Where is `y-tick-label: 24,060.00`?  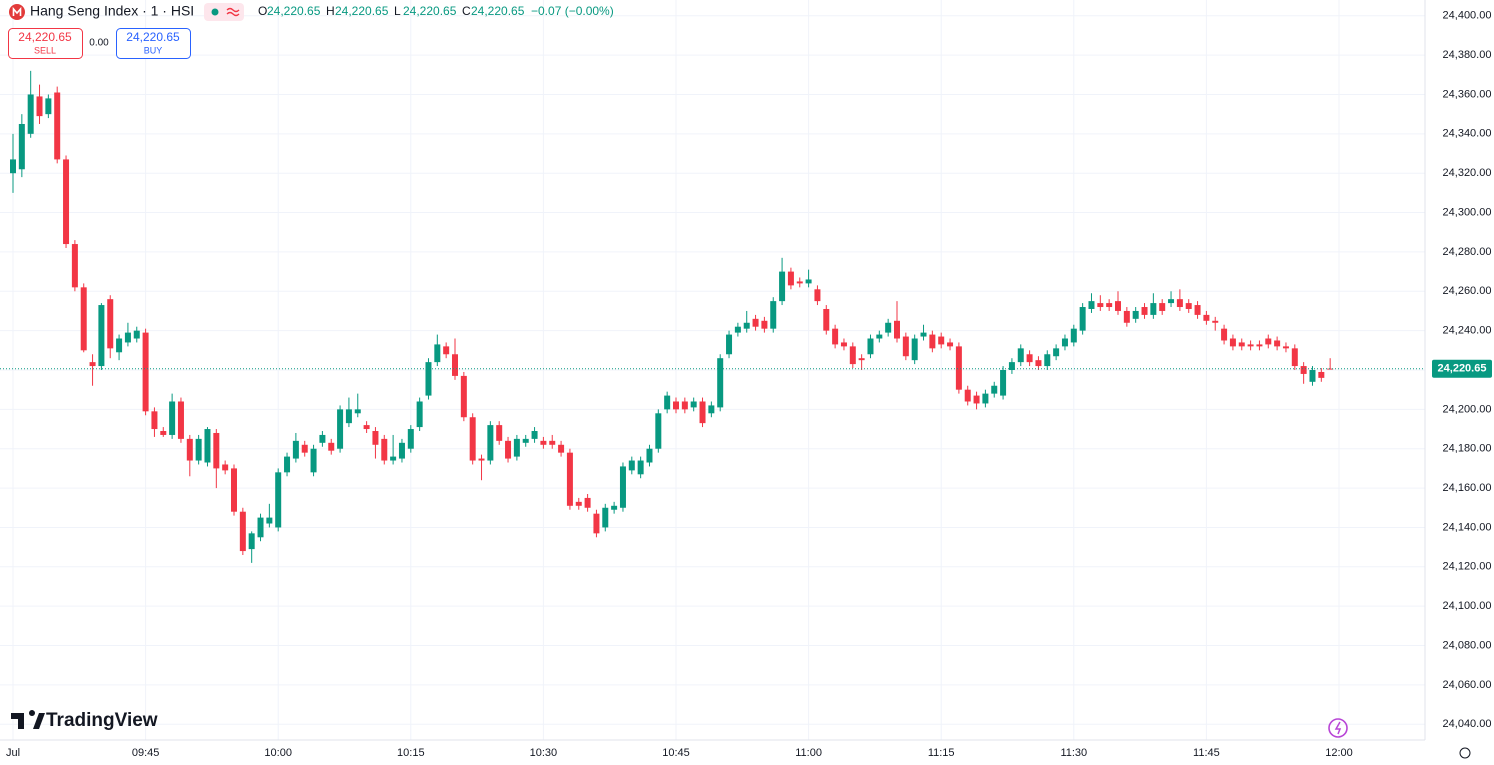 y-tick-label: 24,060.00 is located at coordinates (1467, 685).